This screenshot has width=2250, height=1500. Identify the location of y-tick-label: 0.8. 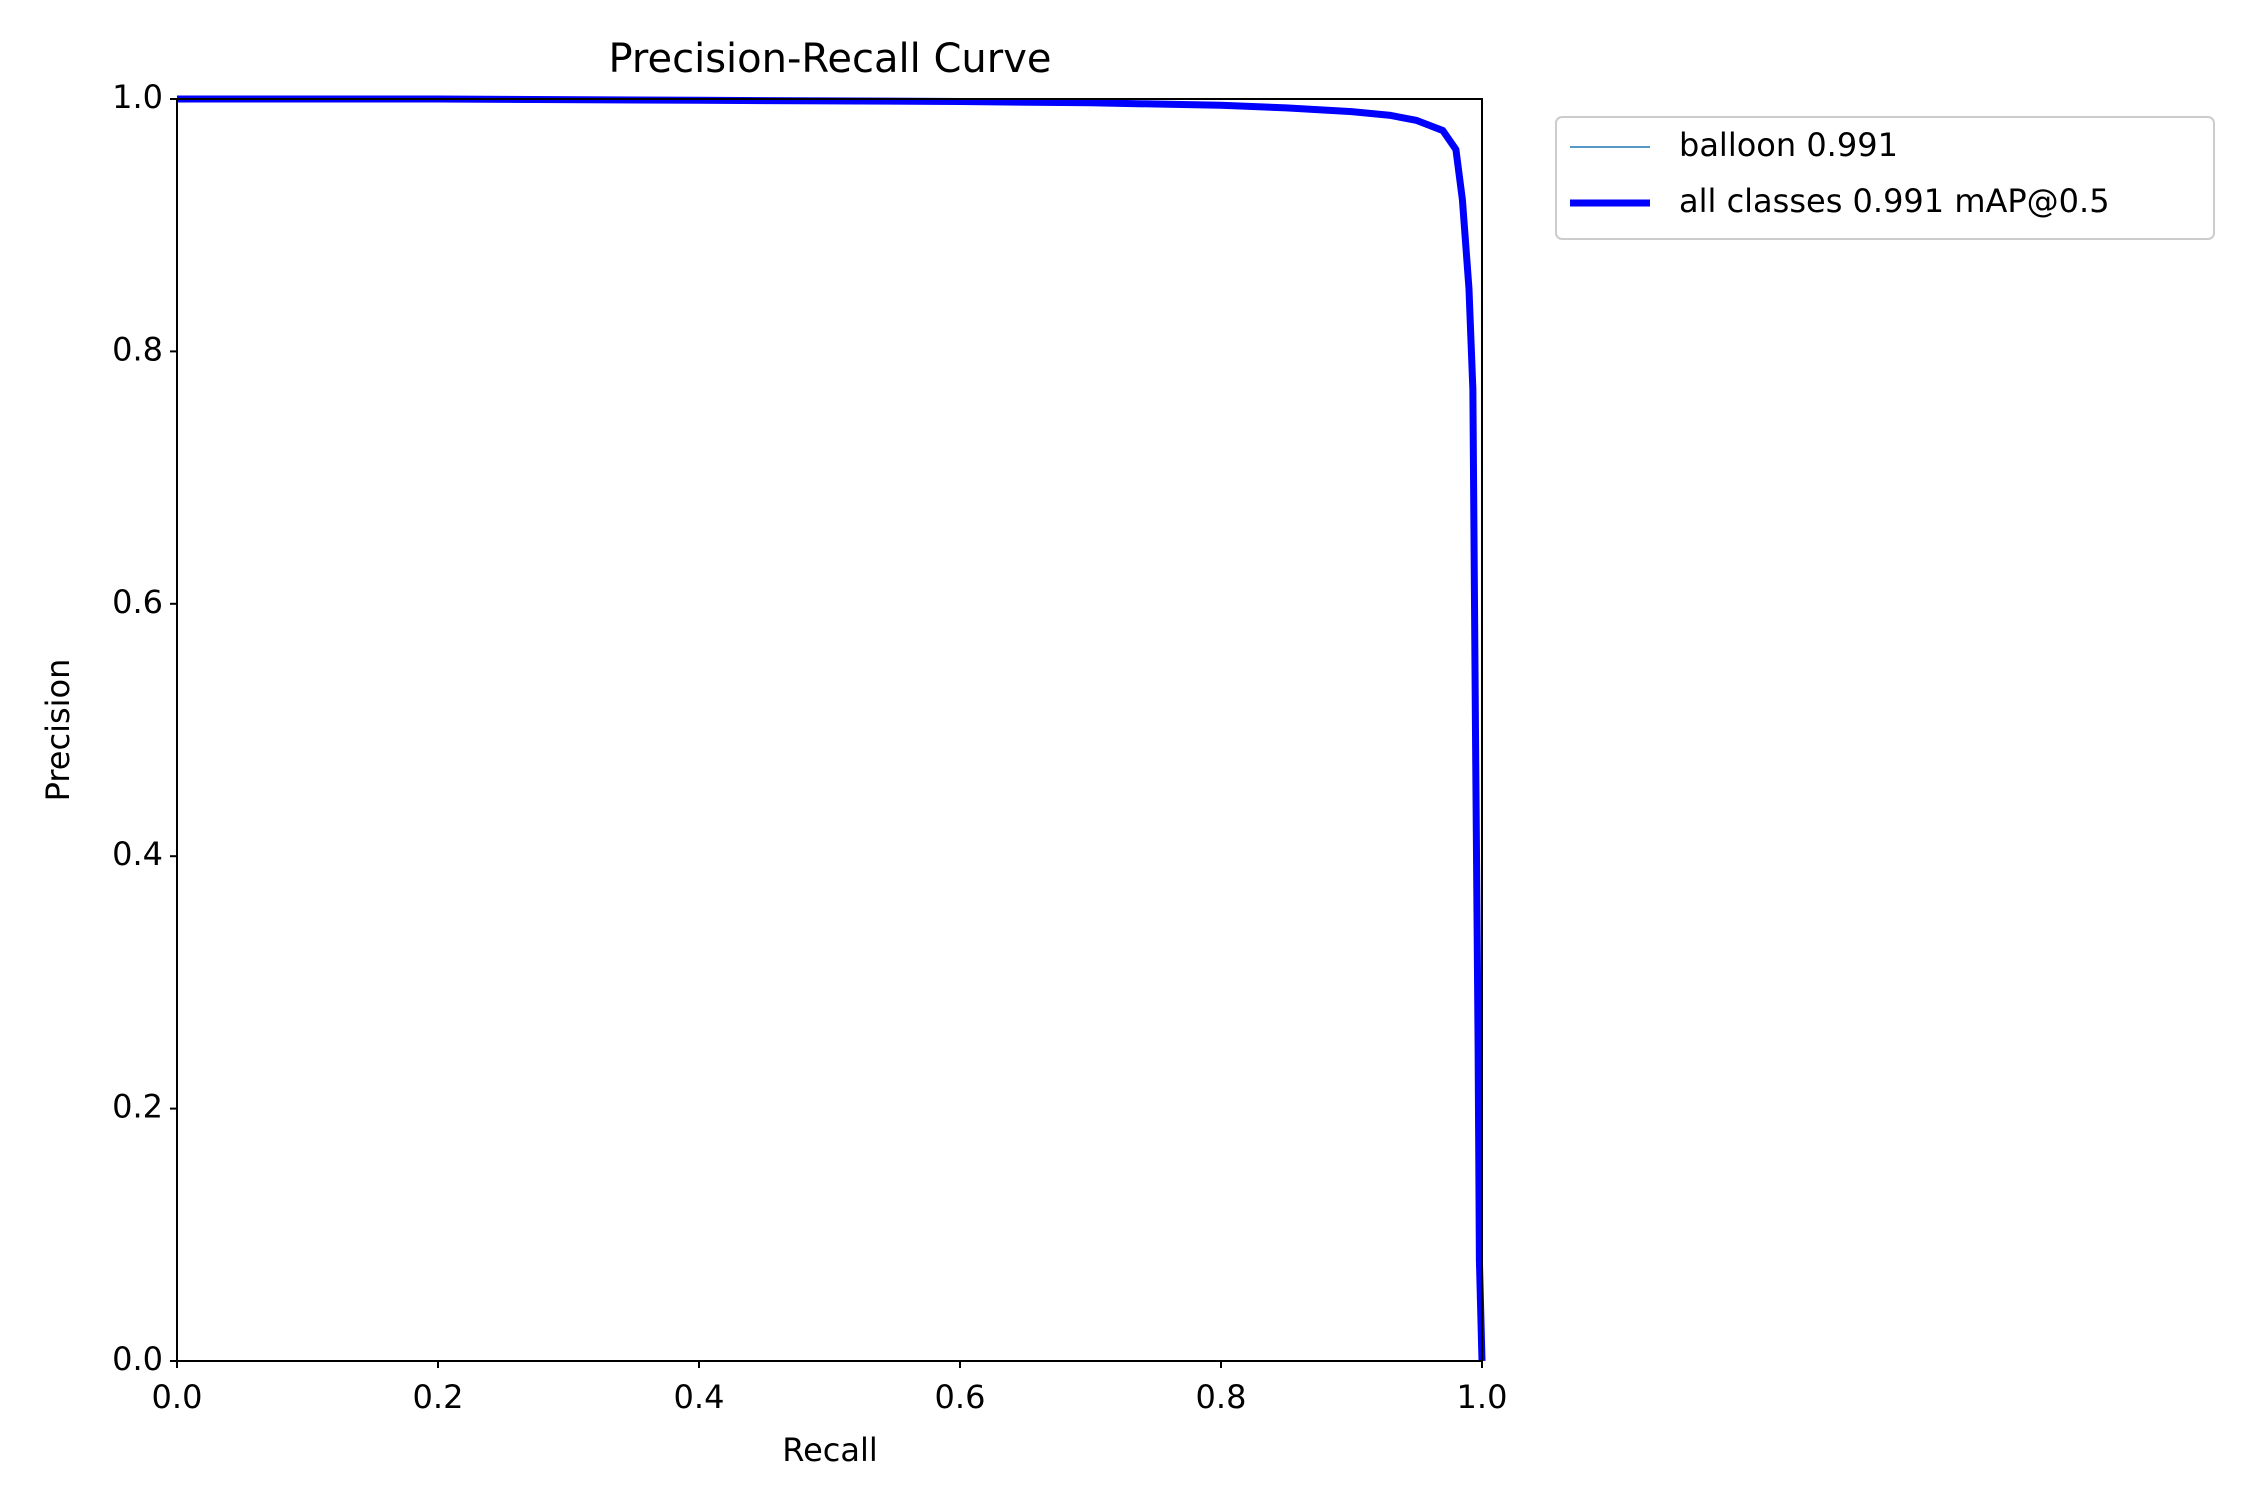
(137, 349).